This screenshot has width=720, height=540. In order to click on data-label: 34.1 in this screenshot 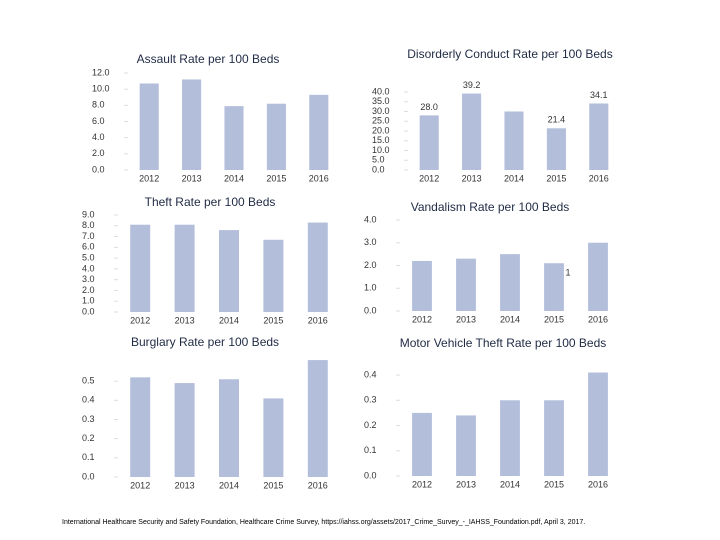, I will do `click(599, 95)`.